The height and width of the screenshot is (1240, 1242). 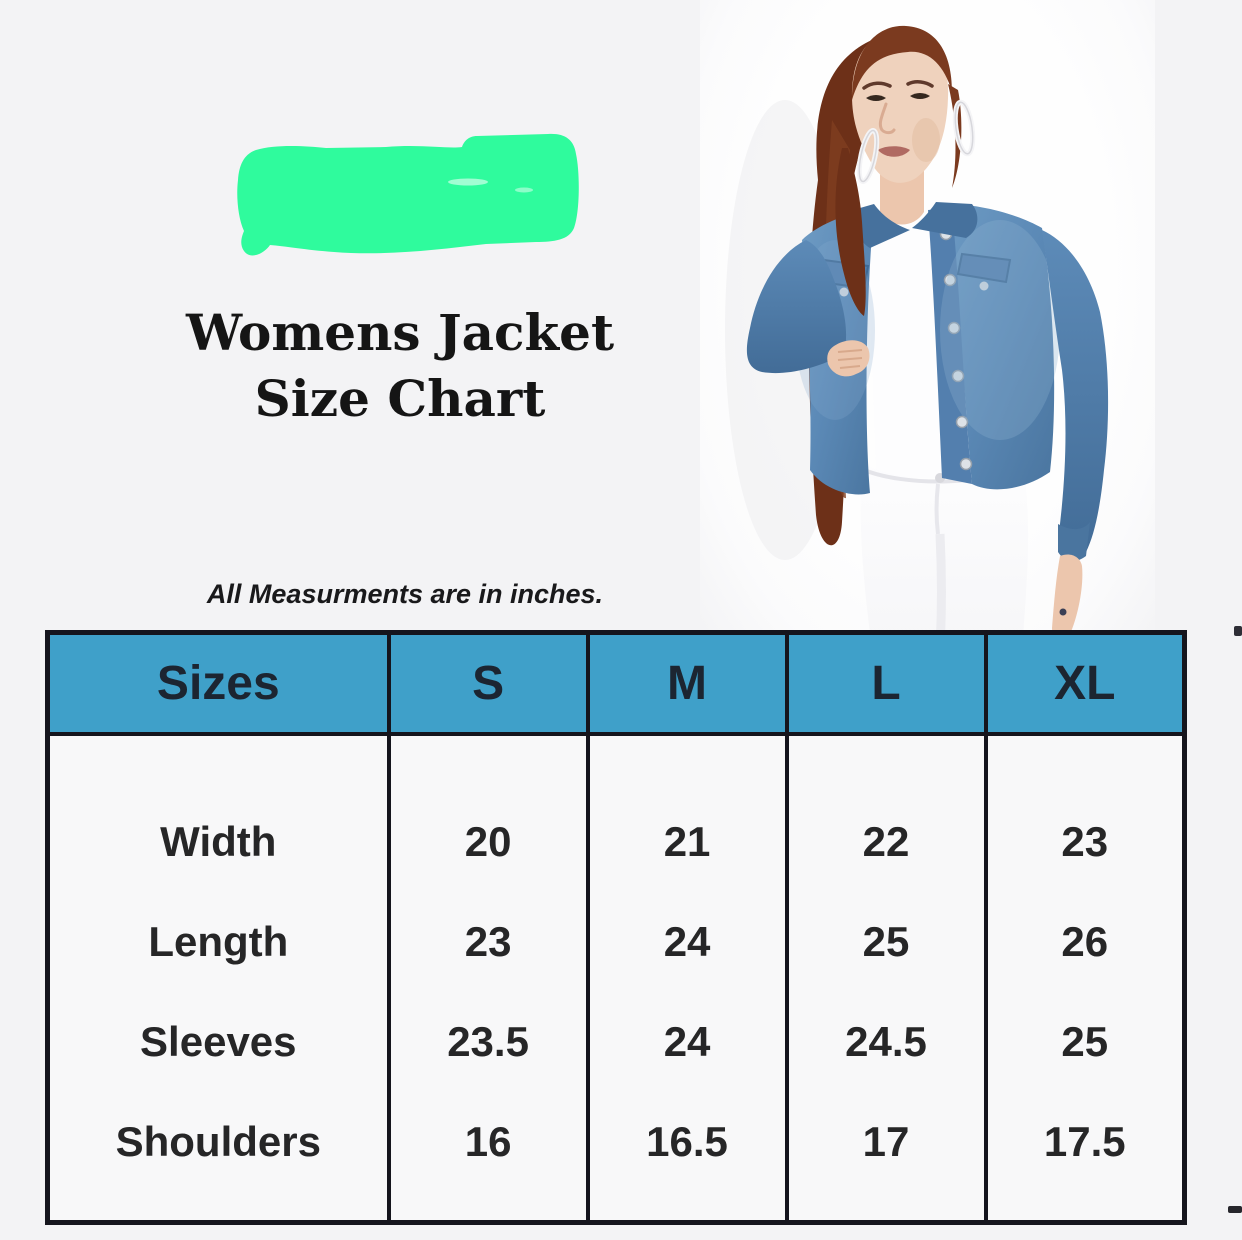 What do you see at coordinates (984, 268) in the screenshot?
I see `chest-pocket-flap` at bounding box center [984, 268].